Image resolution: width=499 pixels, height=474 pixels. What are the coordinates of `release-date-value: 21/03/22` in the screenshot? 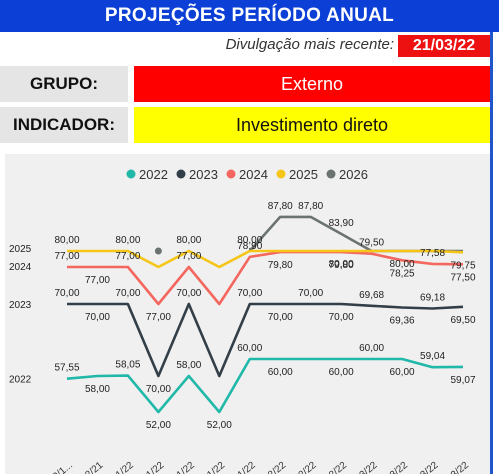 It's located at (444, 46).